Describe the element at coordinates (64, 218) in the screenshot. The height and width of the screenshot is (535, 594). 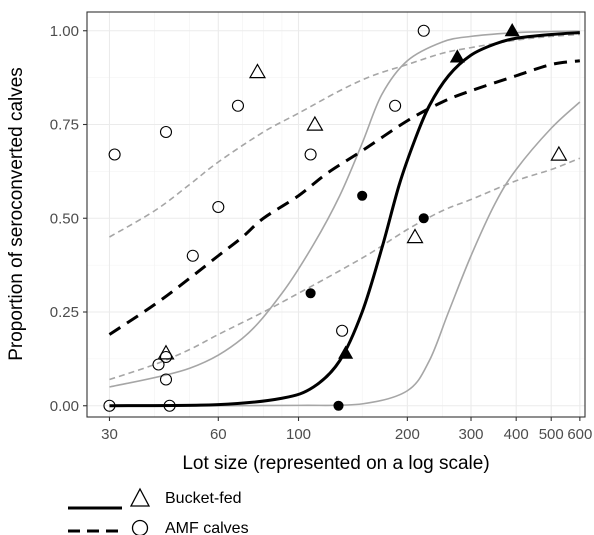
I see `y-tick-label: 0.50` at that location.